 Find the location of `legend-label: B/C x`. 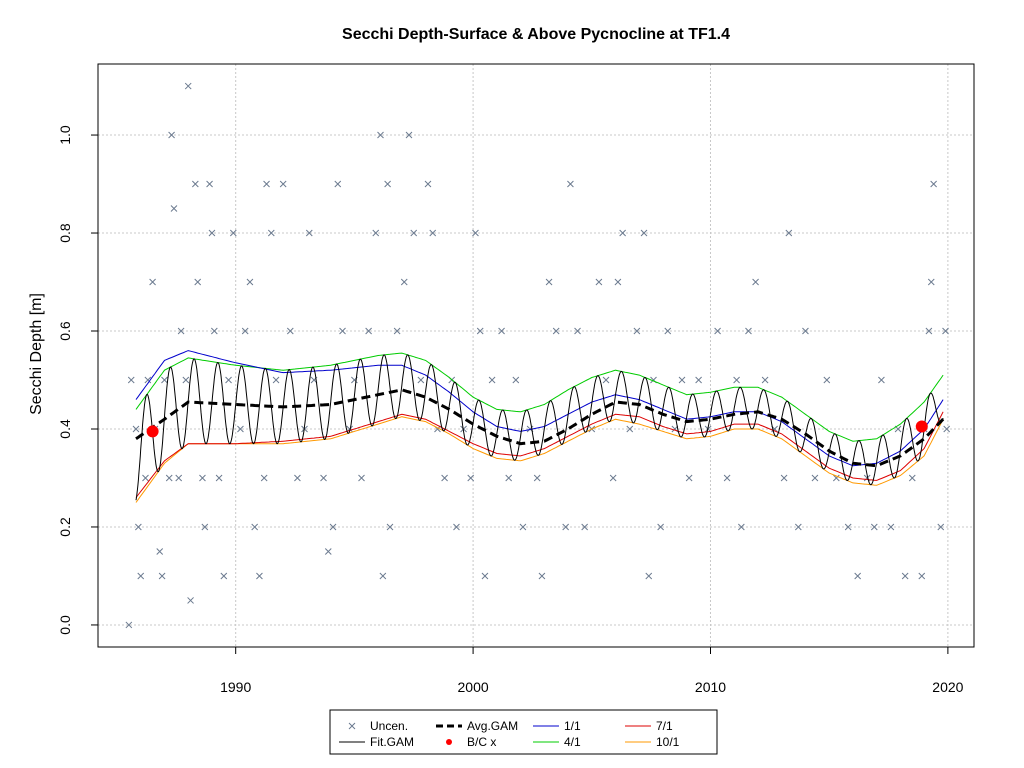

legend-label: B/C x is located at coordinates (481, 742).